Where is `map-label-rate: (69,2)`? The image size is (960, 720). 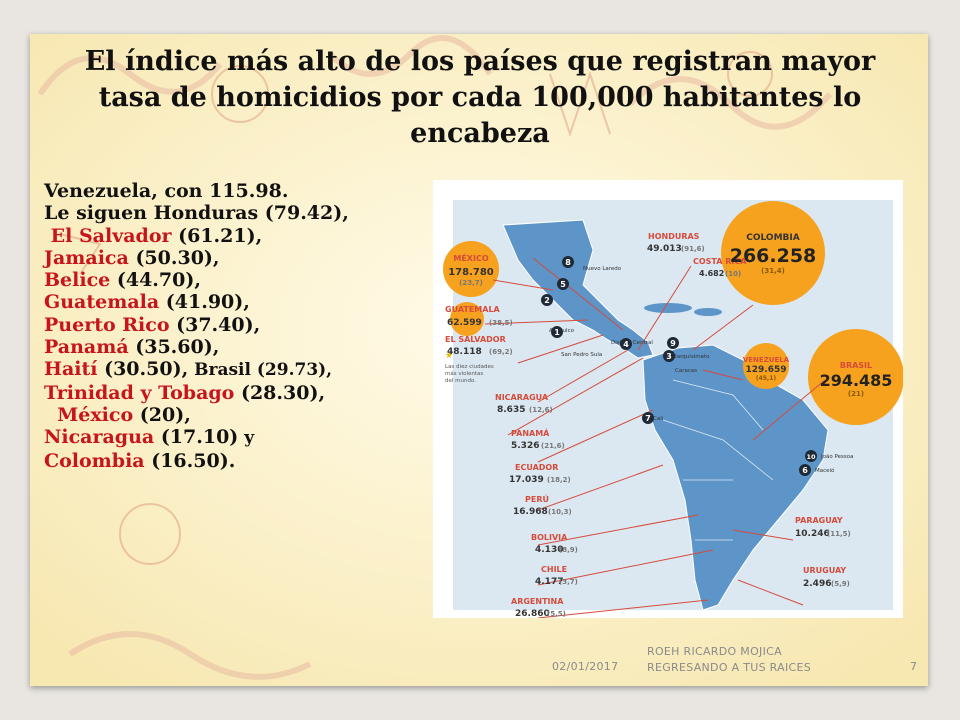 map-label-rate: (69,2) is located at coordinates (501, 352).